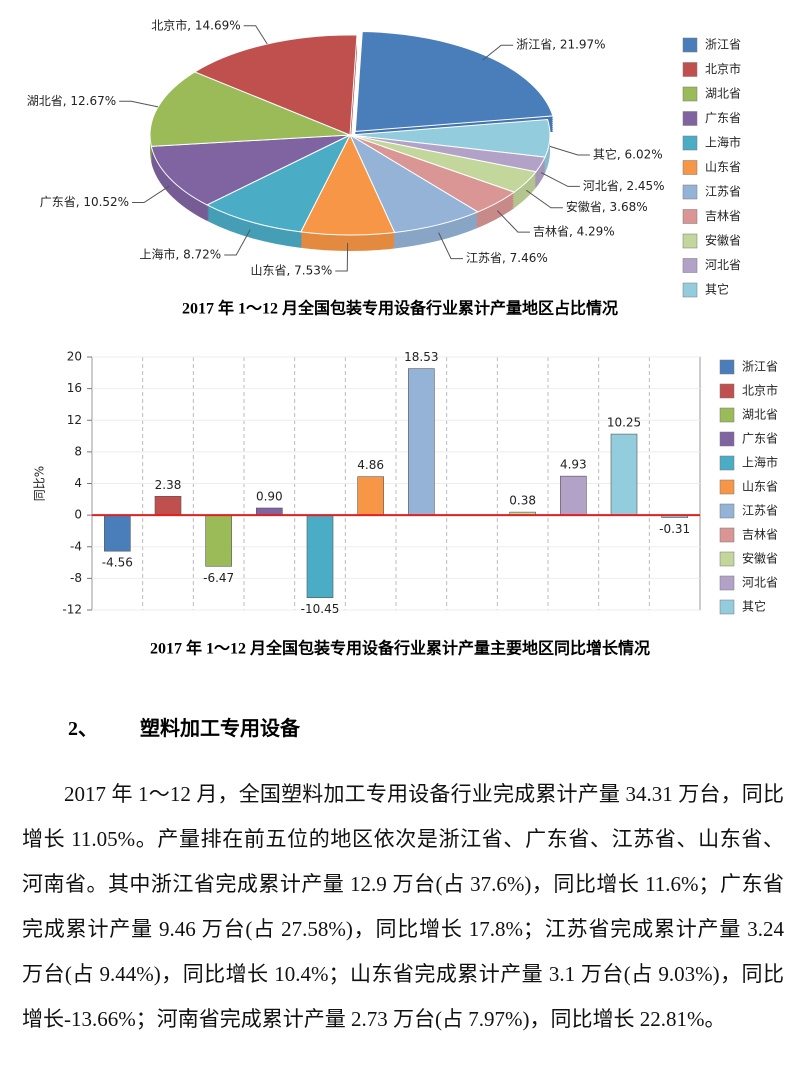 The width and height of the screenshot is (800, 1073). What do you see at coordinates (560, 45) in the screenshot?
I see `data-label: 浙江省, 21.97%` at bounding box center [560, 45].